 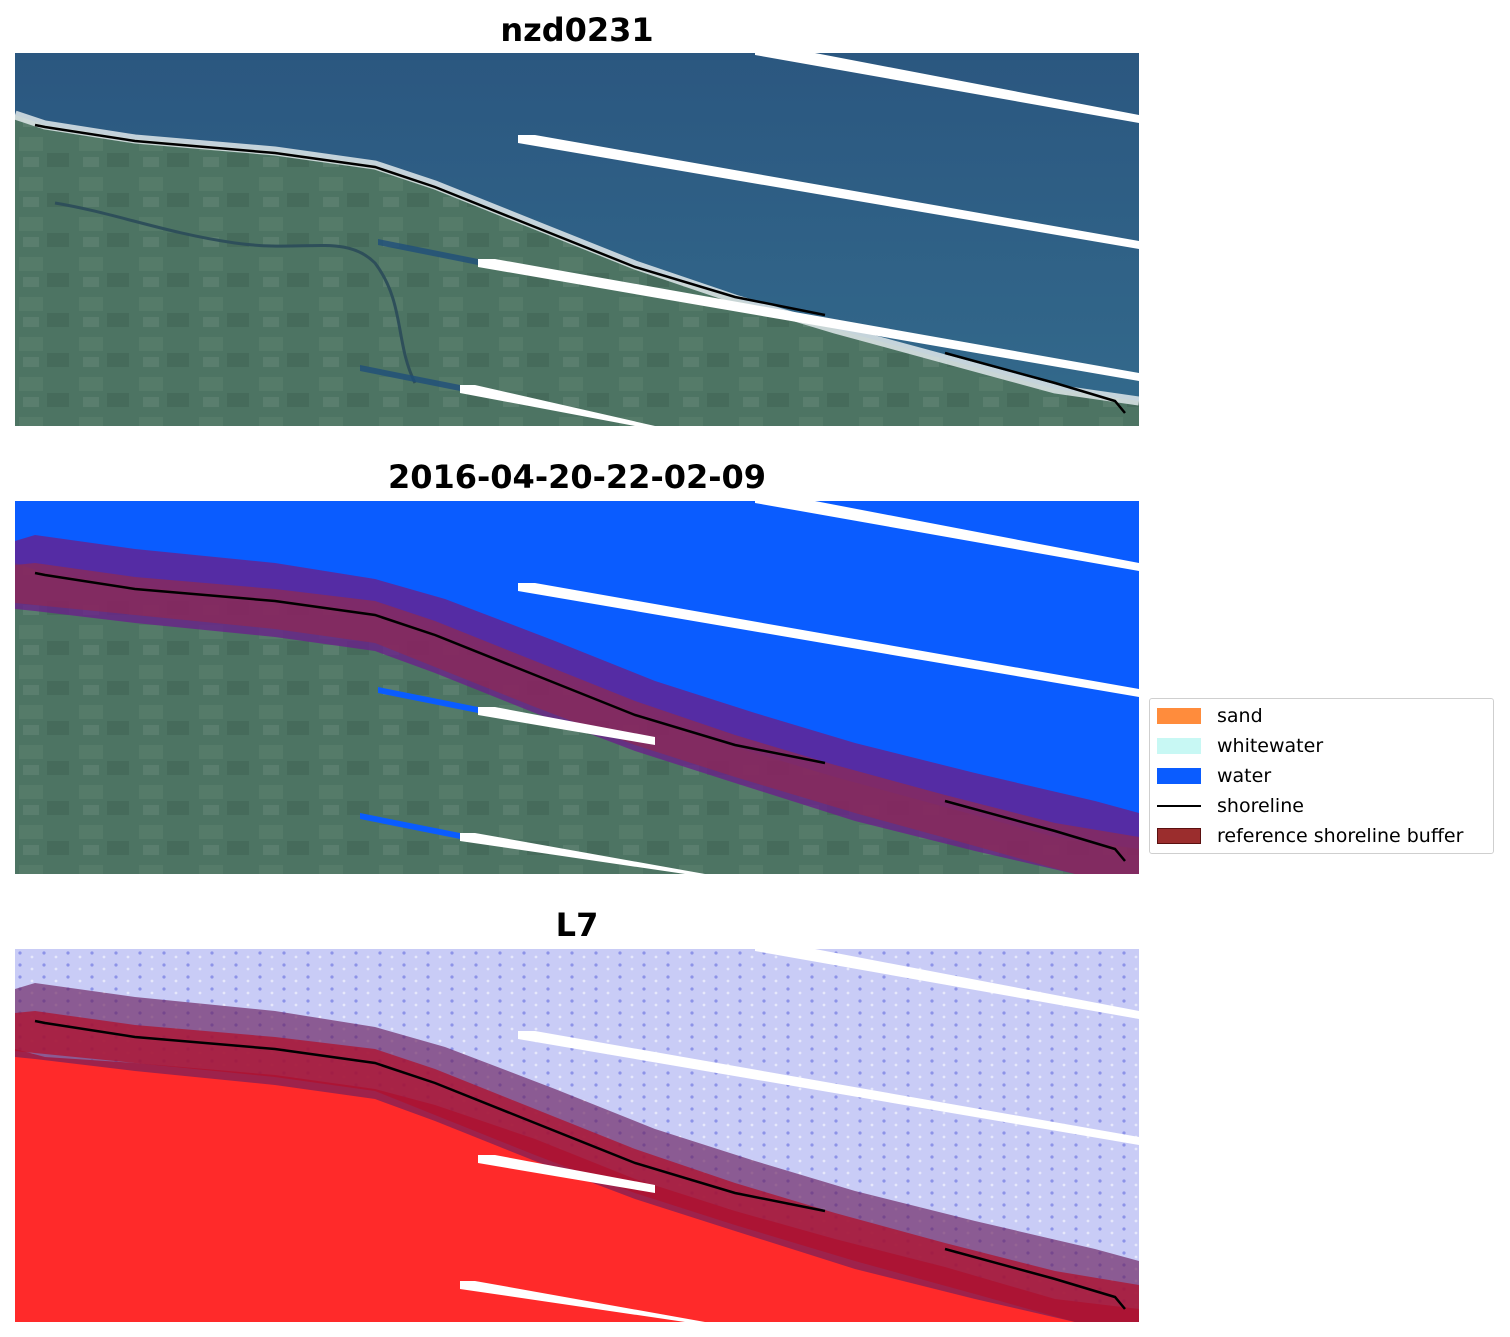 What do you see at coordinates (235, 292) in the screenshot?
I see `river` at bounding box center [235, 292].